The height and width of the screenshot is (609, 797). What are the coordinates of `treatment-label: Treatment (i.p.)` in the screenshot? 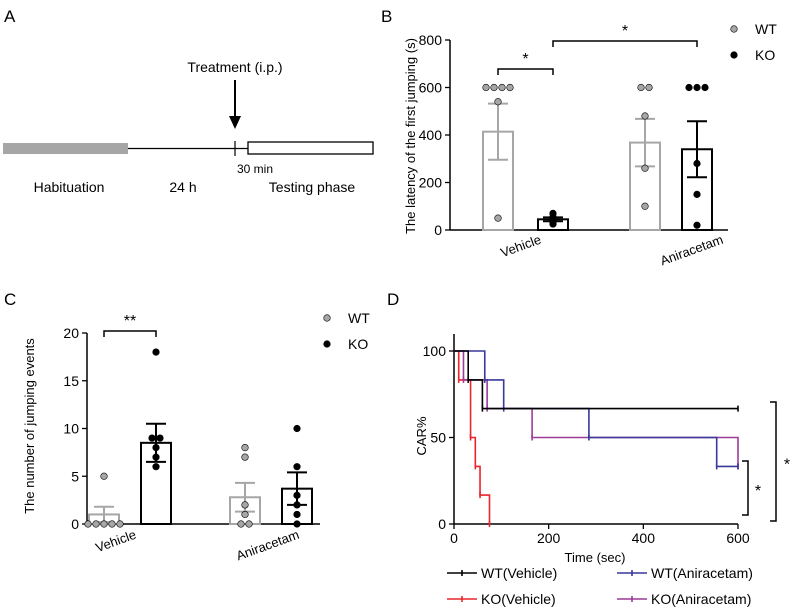 It's located at (234, 67).